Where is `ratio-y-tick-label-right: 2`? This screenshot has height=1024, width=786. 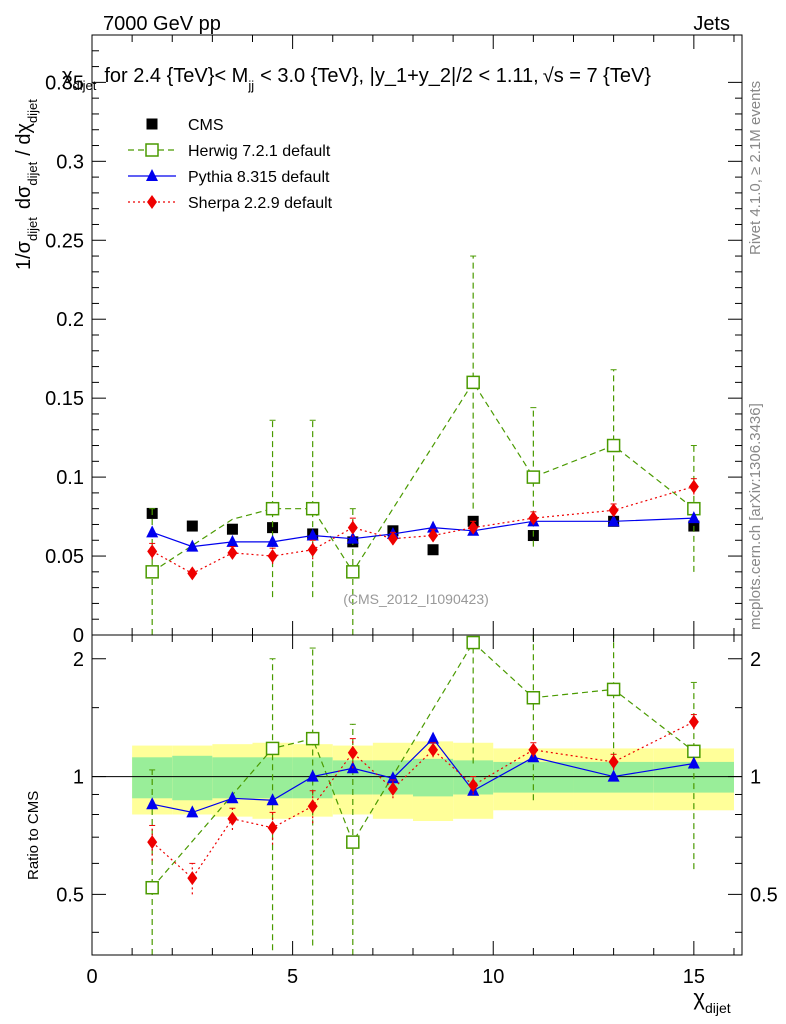 ratio-y-tick-label-right: 2 is located at coordinates (755, 660).